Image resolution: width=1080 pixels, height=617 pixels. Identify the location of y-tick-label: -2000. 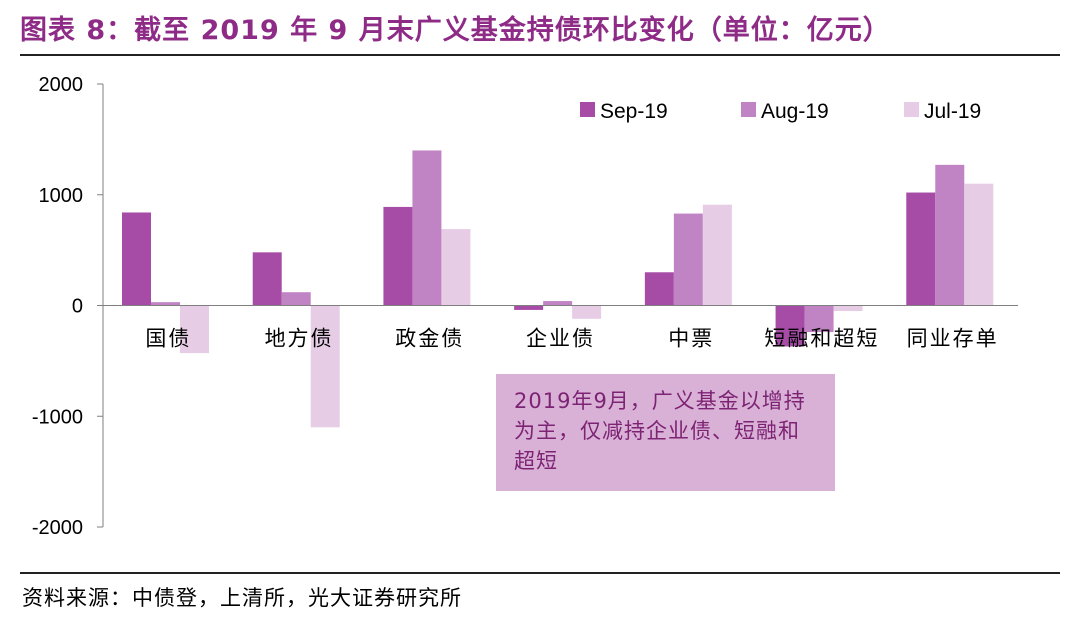
(57, 528).